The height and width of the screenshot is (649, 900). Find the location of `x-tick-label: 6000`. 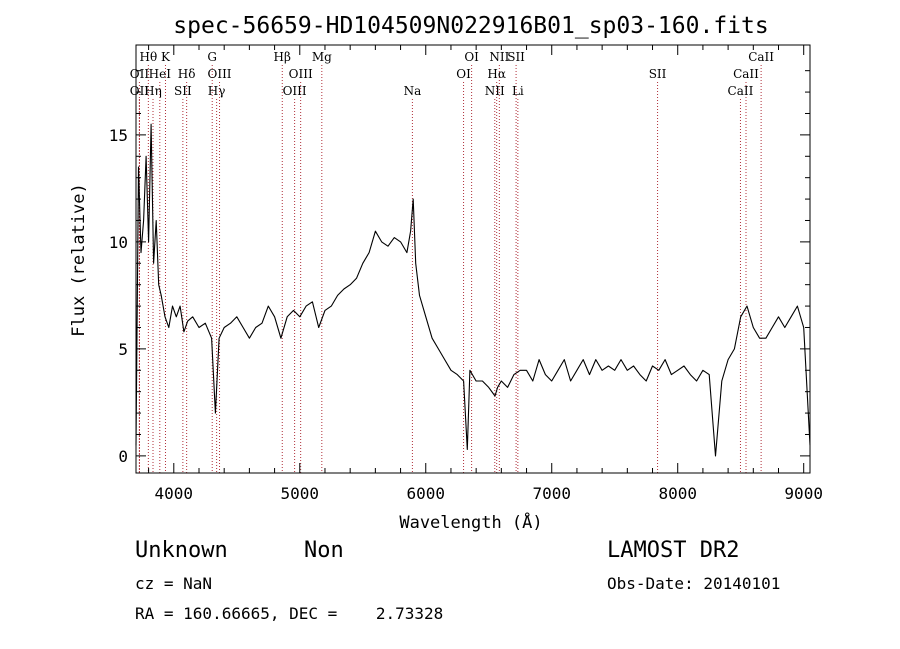

x-tick-label: 6000 is located at coordinates (425, 493).